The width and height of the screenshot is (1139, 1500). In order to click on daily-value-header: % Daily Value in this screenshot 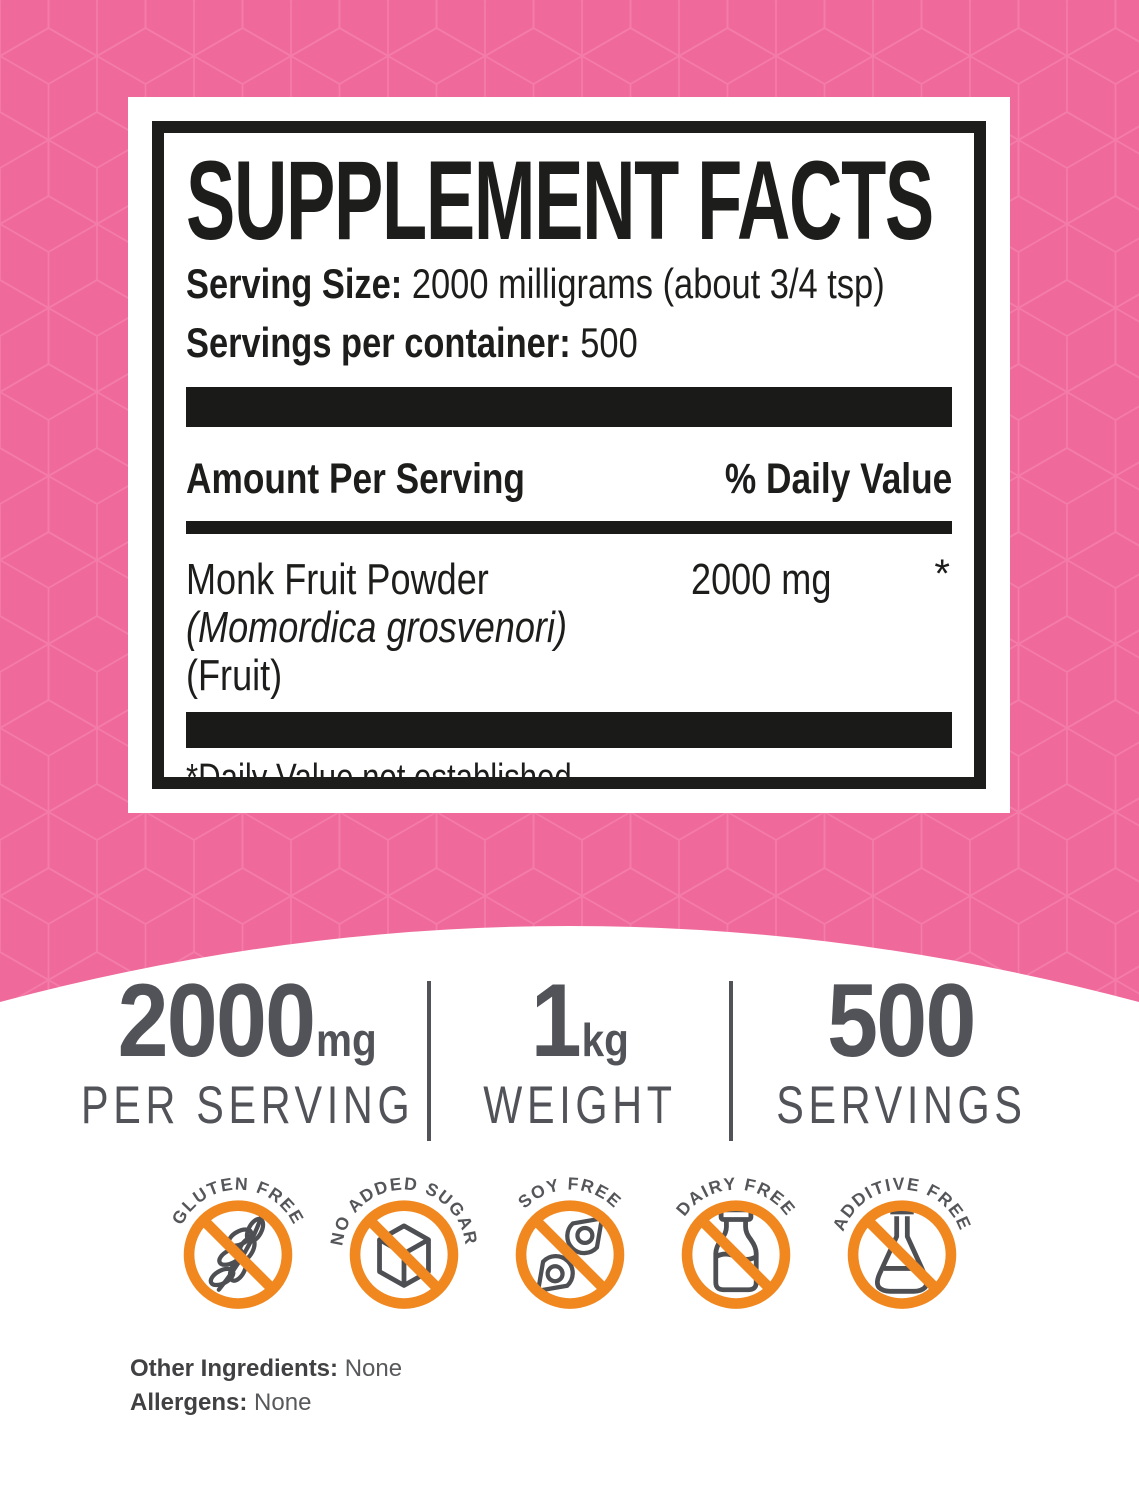, I will do `click(838, 479)`.